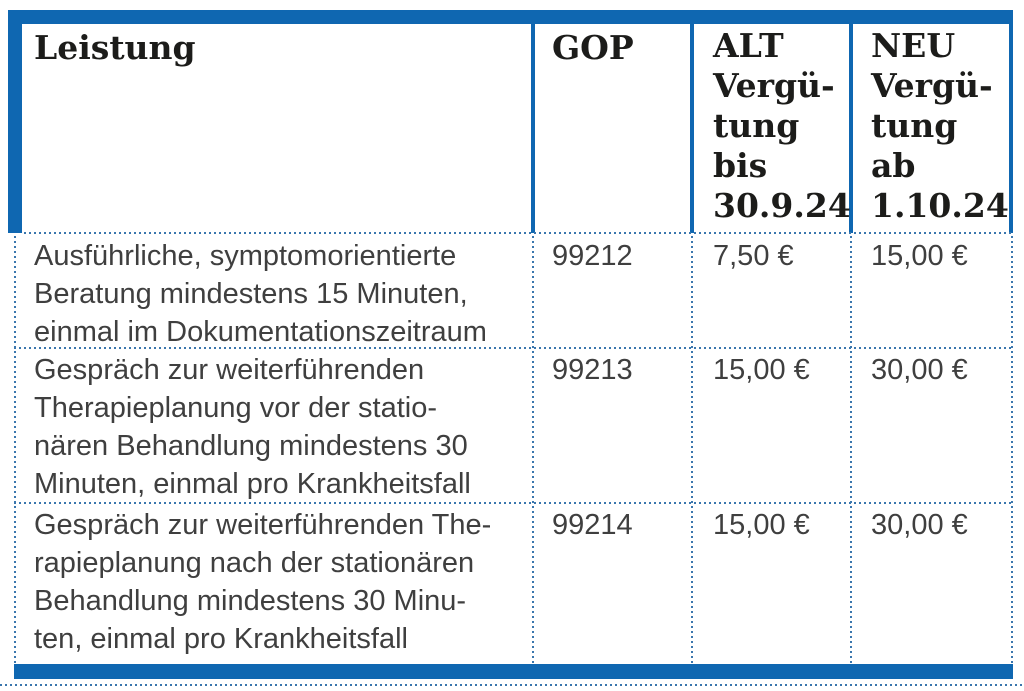 This screenshot has width=1024, height=691. Describe the element at coordinates (592, 256) in the screenshot. I see `cell-gop-row1: 99212` at that location.